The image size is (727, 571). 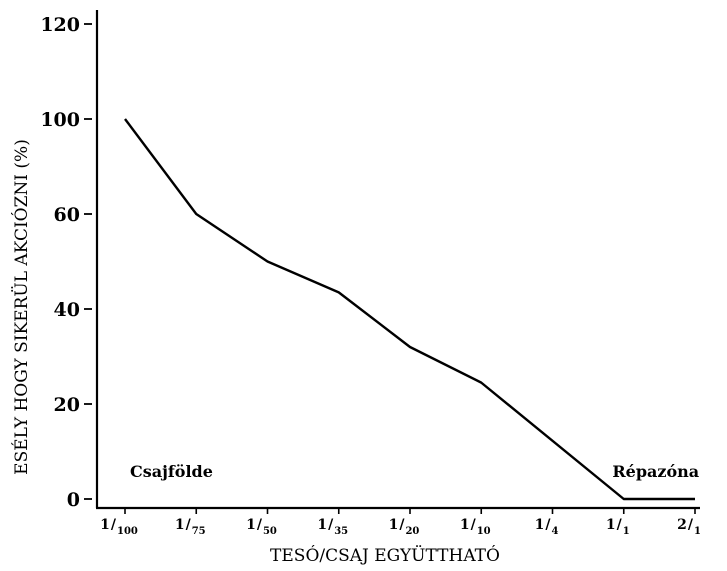 What do you see at coordinates (618, 527) in the screenshot?
I see `x-tick-label: 1/1` at bounding box center [618, 527].